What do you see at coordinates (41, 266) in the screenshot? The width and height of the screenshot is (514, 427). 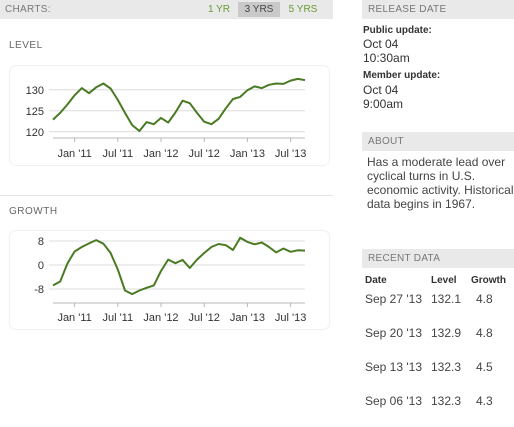 I see `y-tick-label: 0` at bounding box center [41, 266].